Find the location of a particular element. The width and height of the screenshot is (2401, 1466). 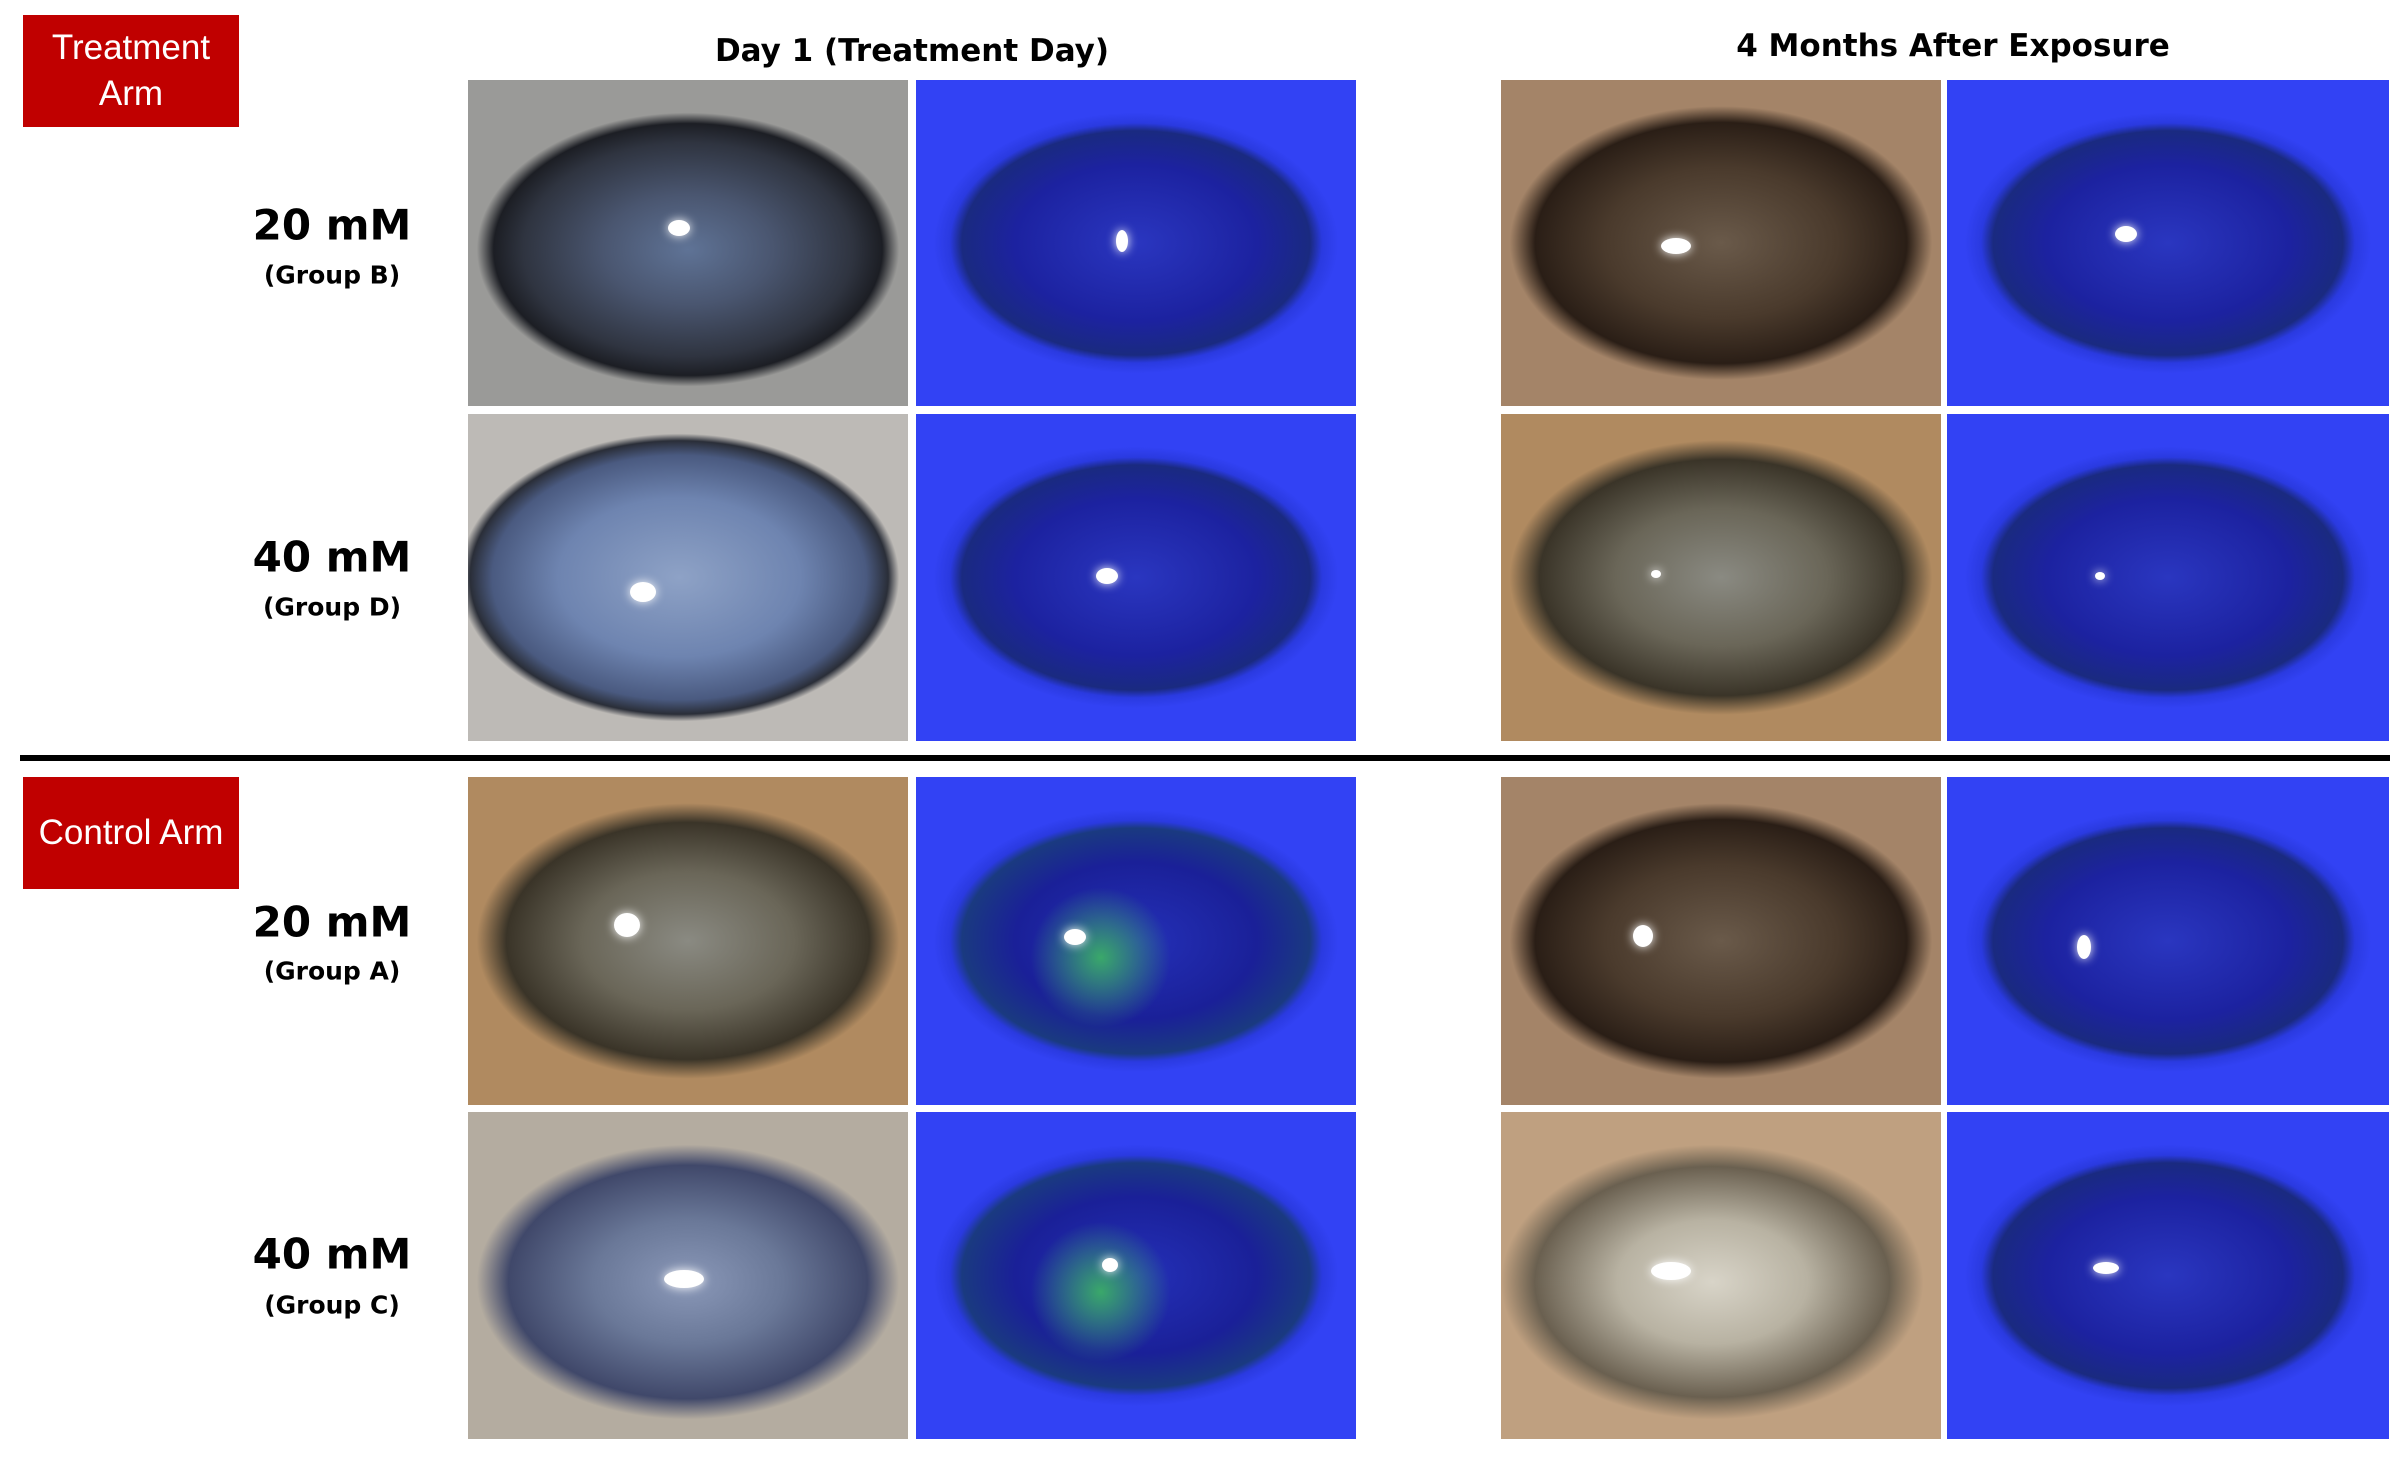

arm-label-box: Treatment Arm is located at coordinates (131, 71).